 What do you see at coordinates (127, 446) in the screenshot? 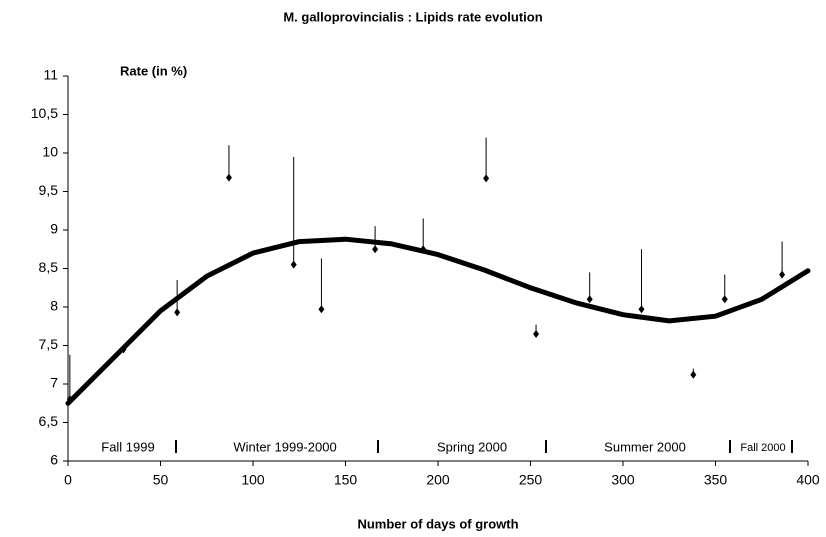
I see `season-label: Fall 1999` at bounding box center [127, 446].